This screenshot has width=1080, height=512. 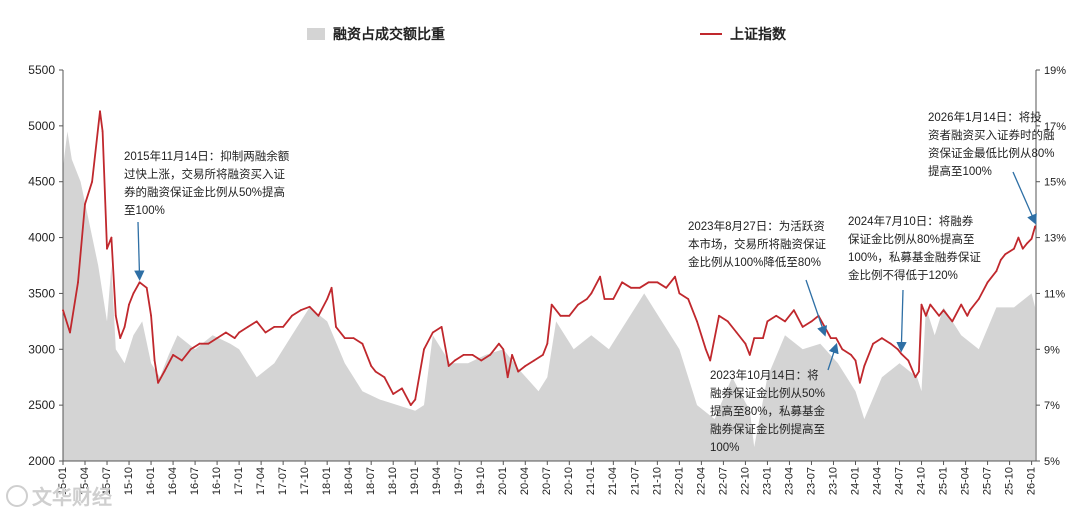 I want to click on x-tick-label: 15-04, so click(x=85, y=481).